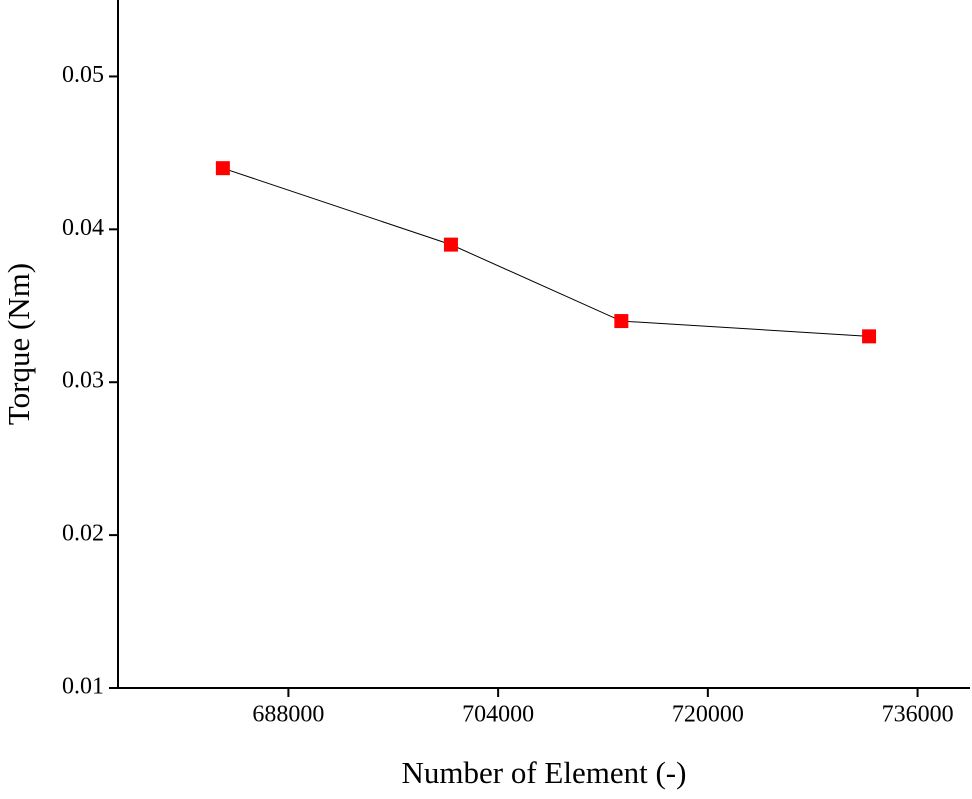 This screenshot has width=972, height=799. I want to click on y-tick-label: 0.03, so click(83, 381).